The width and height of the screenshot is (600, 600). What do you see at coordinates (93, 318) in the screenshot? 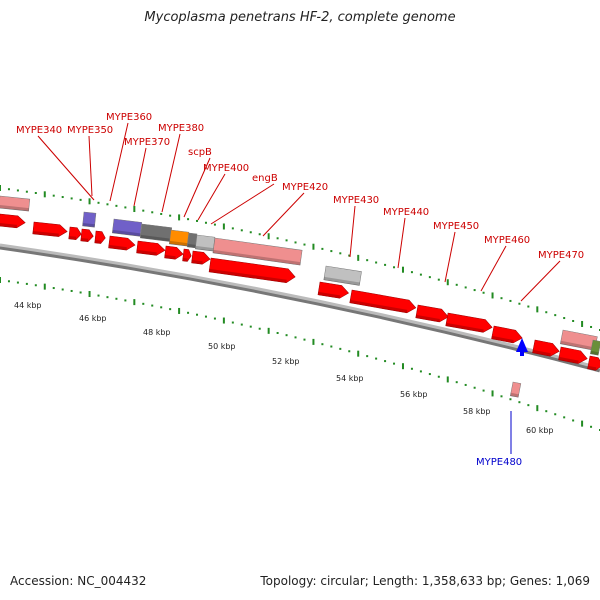
I see `kbp-tick-label: 46 kbp` at bounding box center [93, 318].